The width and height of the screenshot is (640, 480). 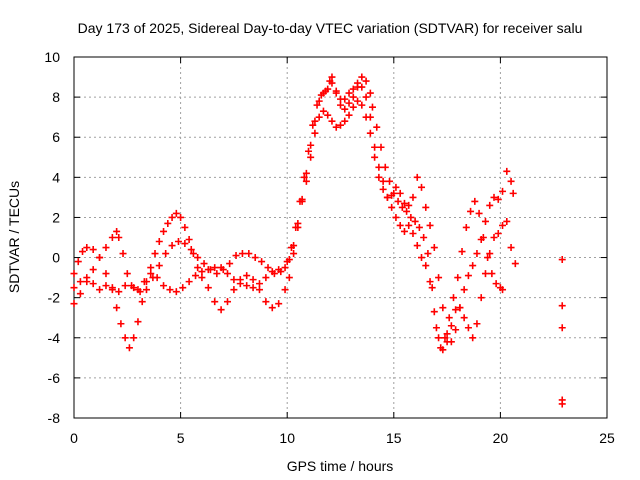 I want to click on x-axis-label: GPS time / hours, so click(x=340, y=466).